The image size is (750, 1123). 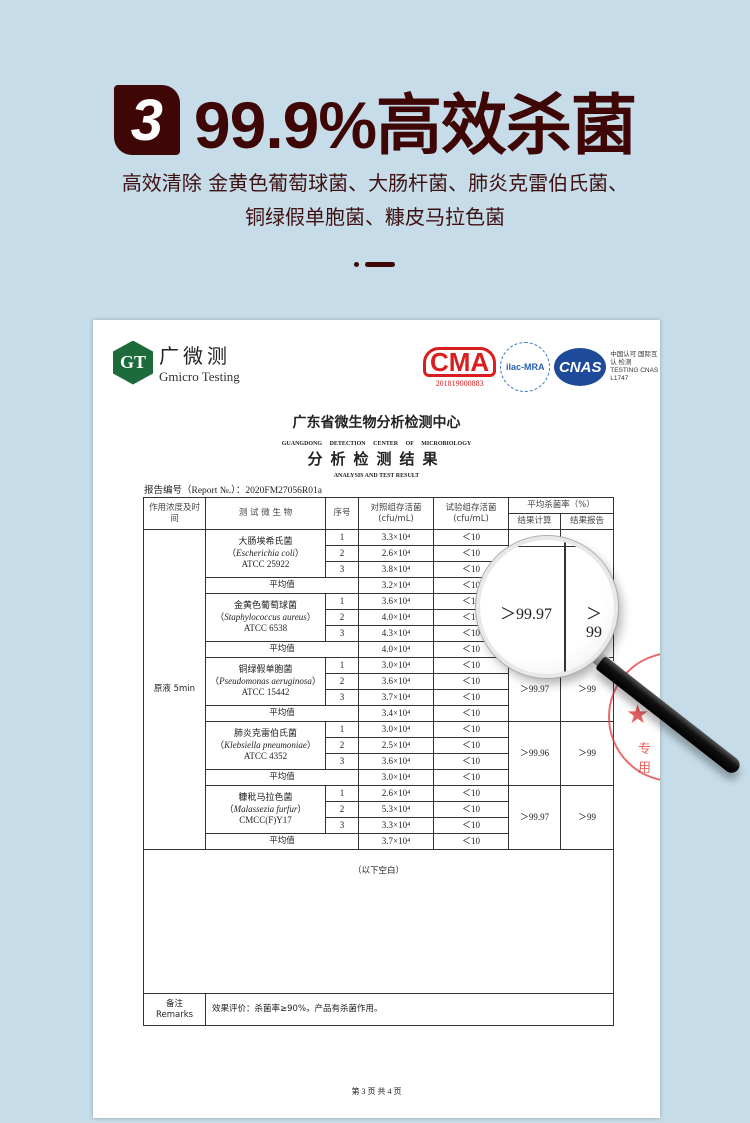 What do you see at coordinates (638, 714) in the screenshot?
I see `star-icon: ★` at bounding box center [638, 714].